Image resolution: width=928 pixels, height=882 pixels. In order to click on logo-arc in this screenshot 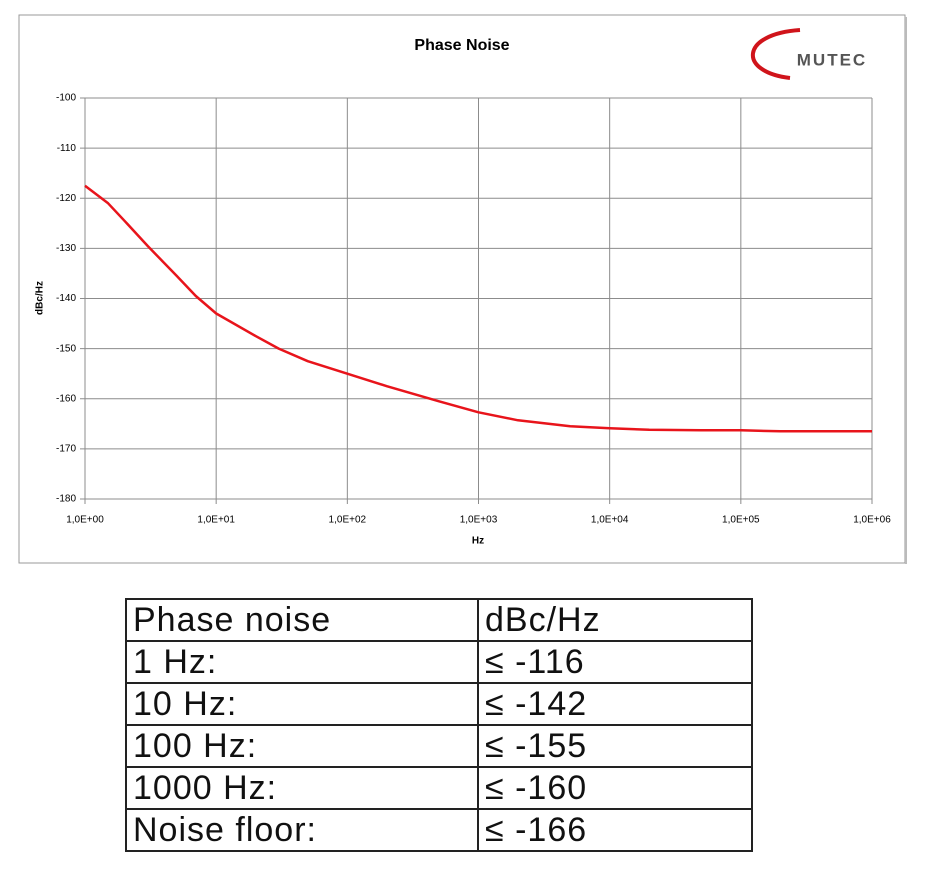, I will do `click(775, 54)`.